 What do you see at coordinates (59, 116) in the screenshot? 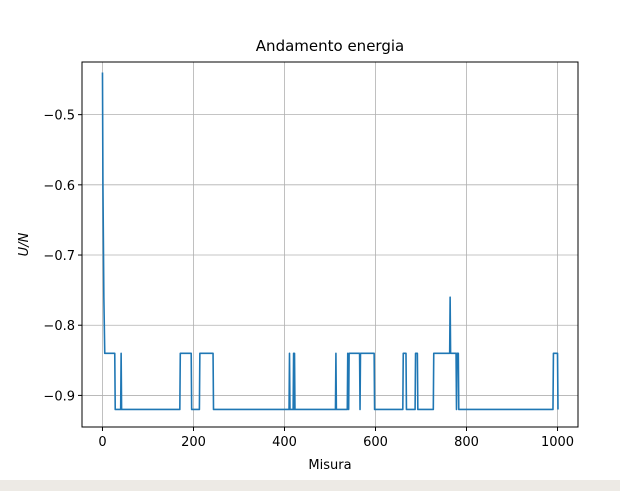
I see `y-tick-label: −0.5` at bounding box center [59, 116].